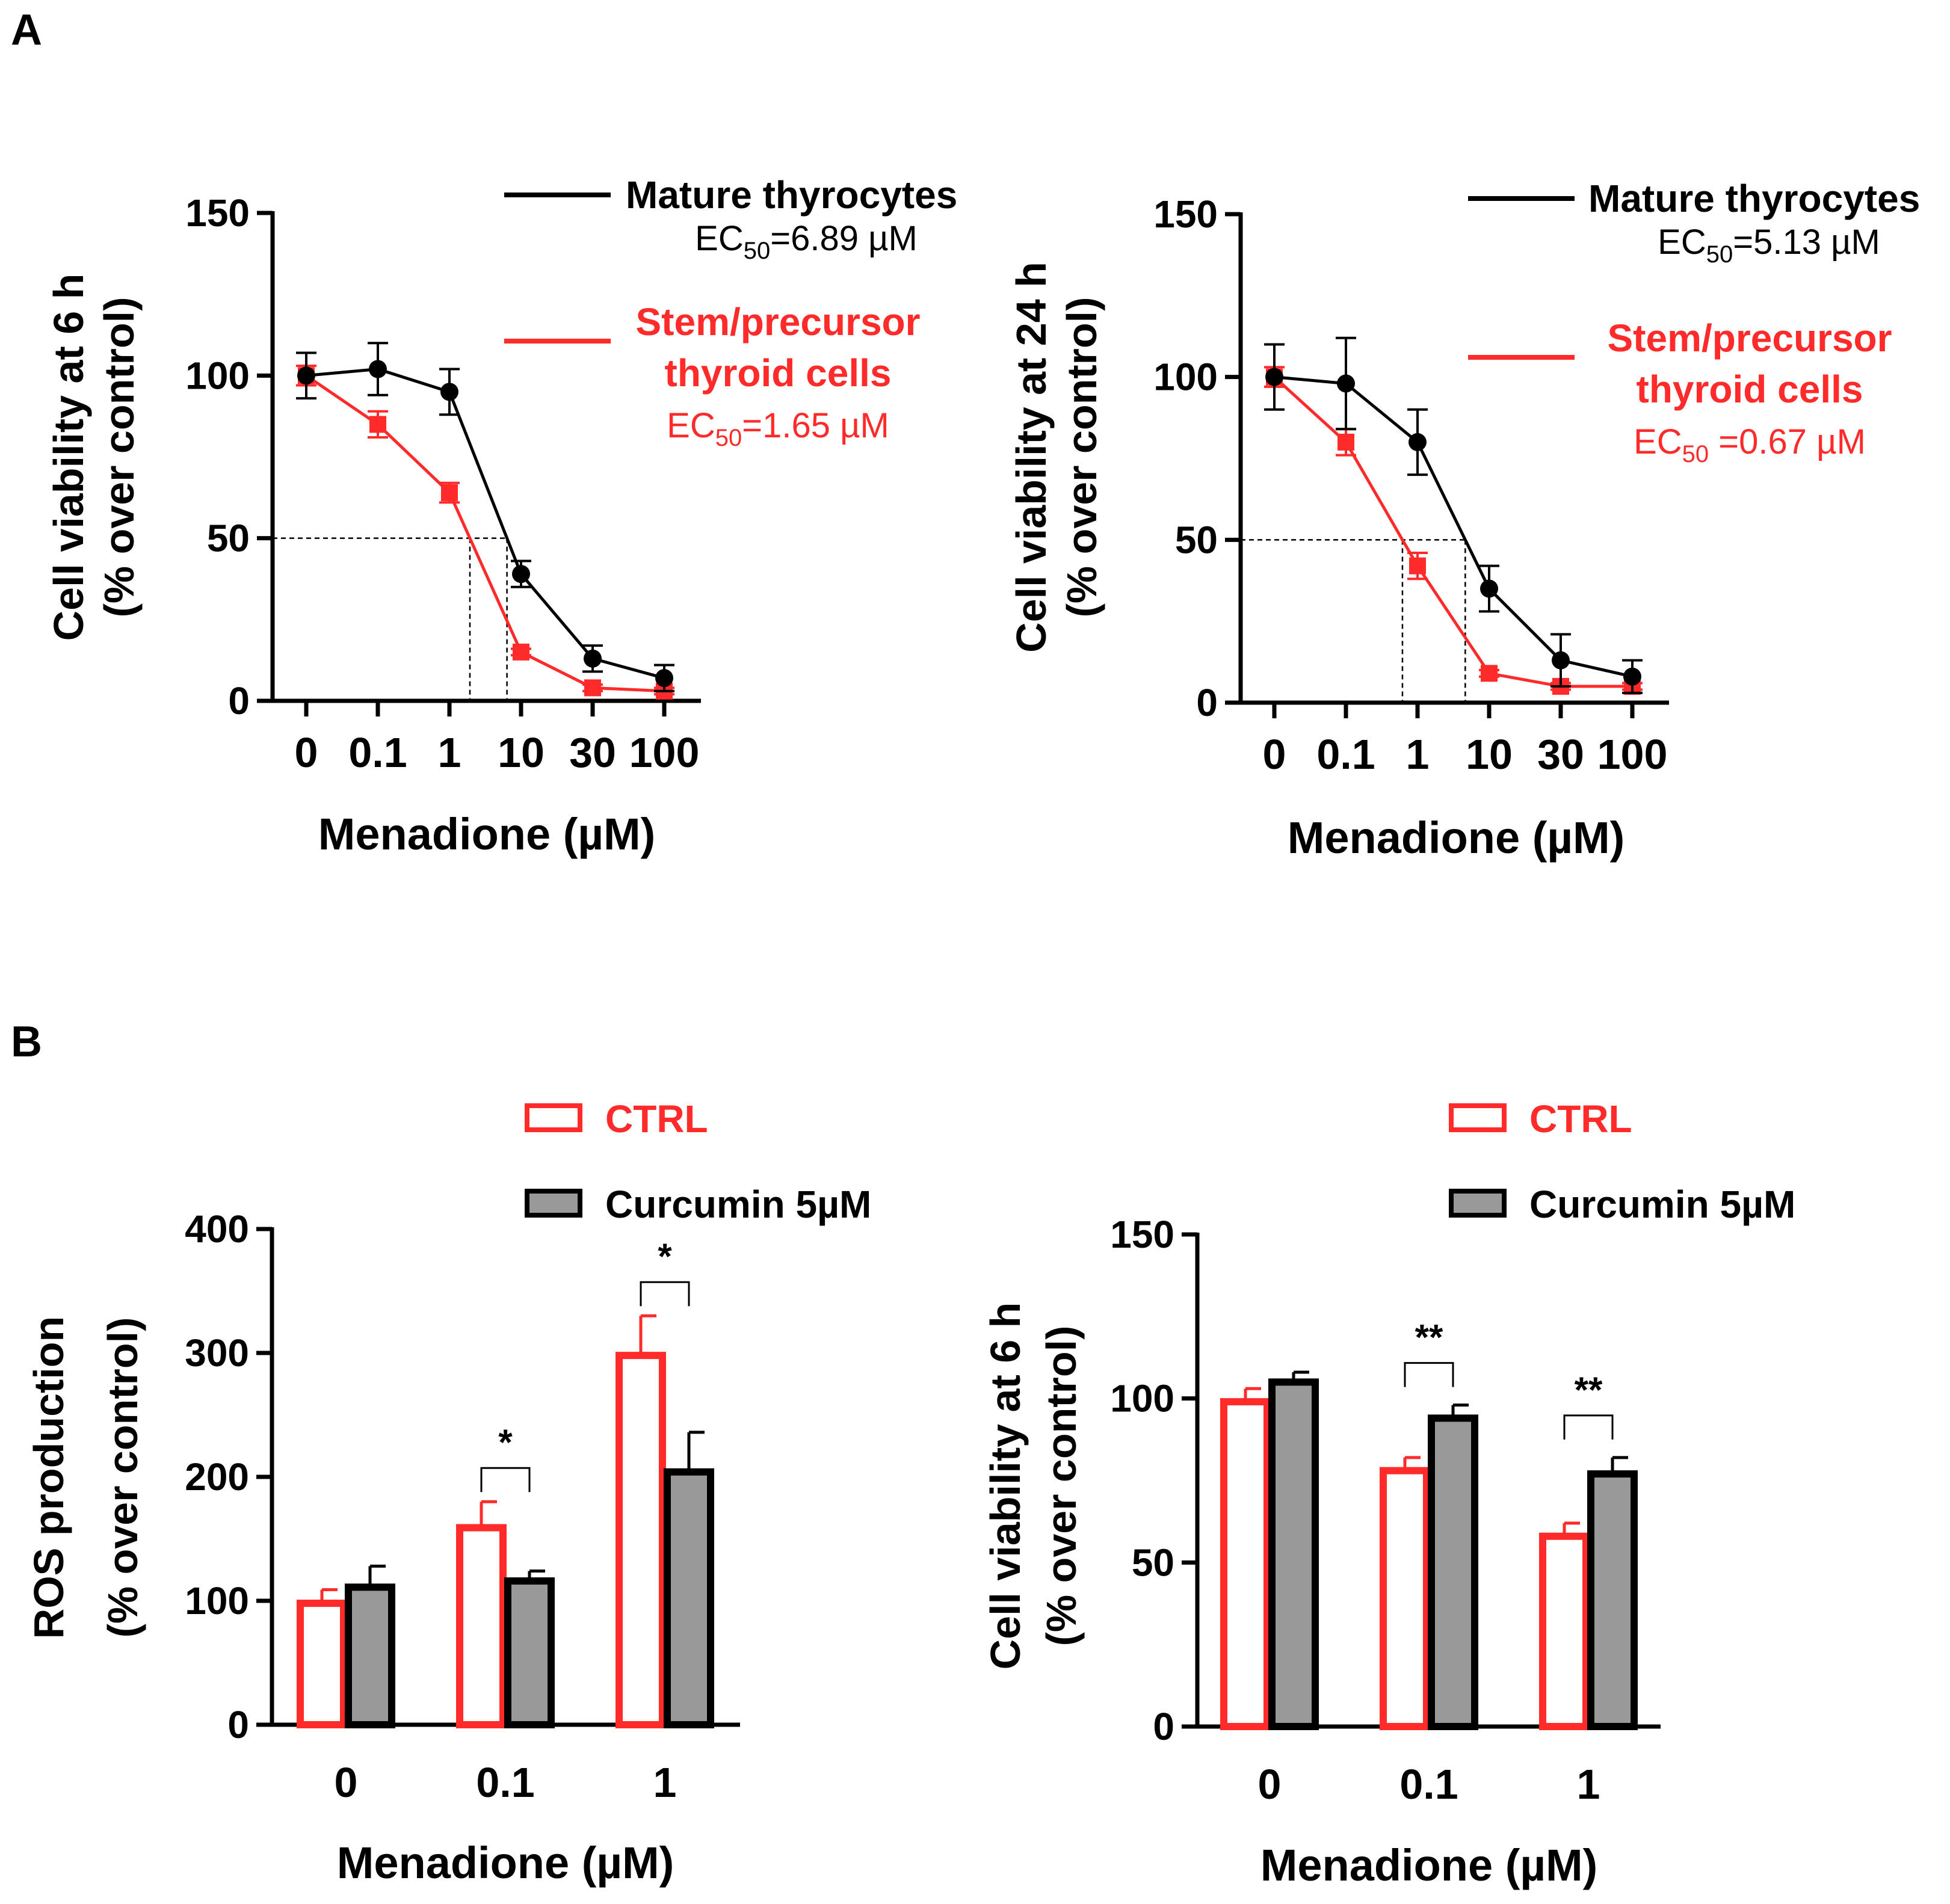 Image resolution: width=1950 pixels, height=1904 pixels. What do you see at coordinates (48, 1478) in the screenshot?
I see `y-axis-label: ROS production` at bounding box center [48, 1478].